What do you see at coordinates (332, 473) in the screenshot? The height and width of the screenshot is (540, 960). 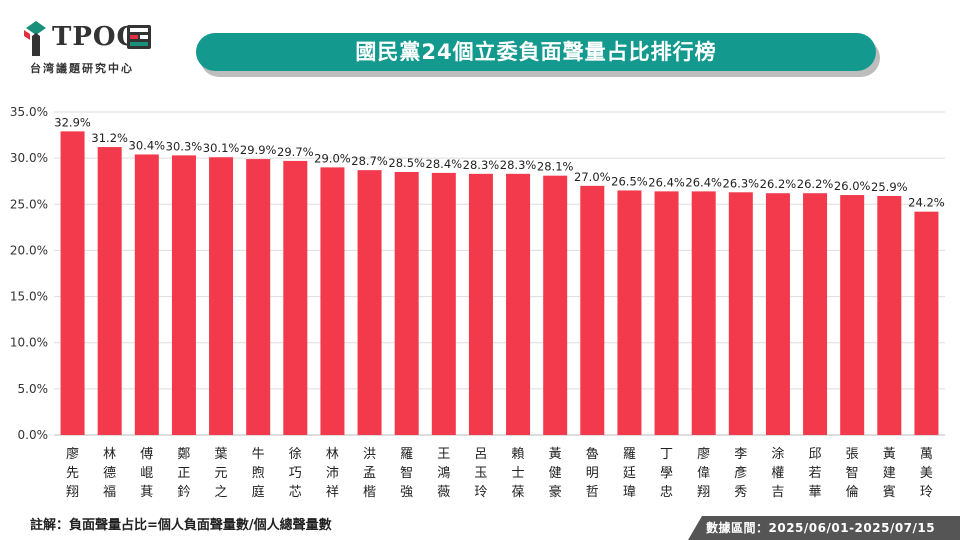 I see `x-tick-label: 林沛祥` at bounding box center [332, 473].